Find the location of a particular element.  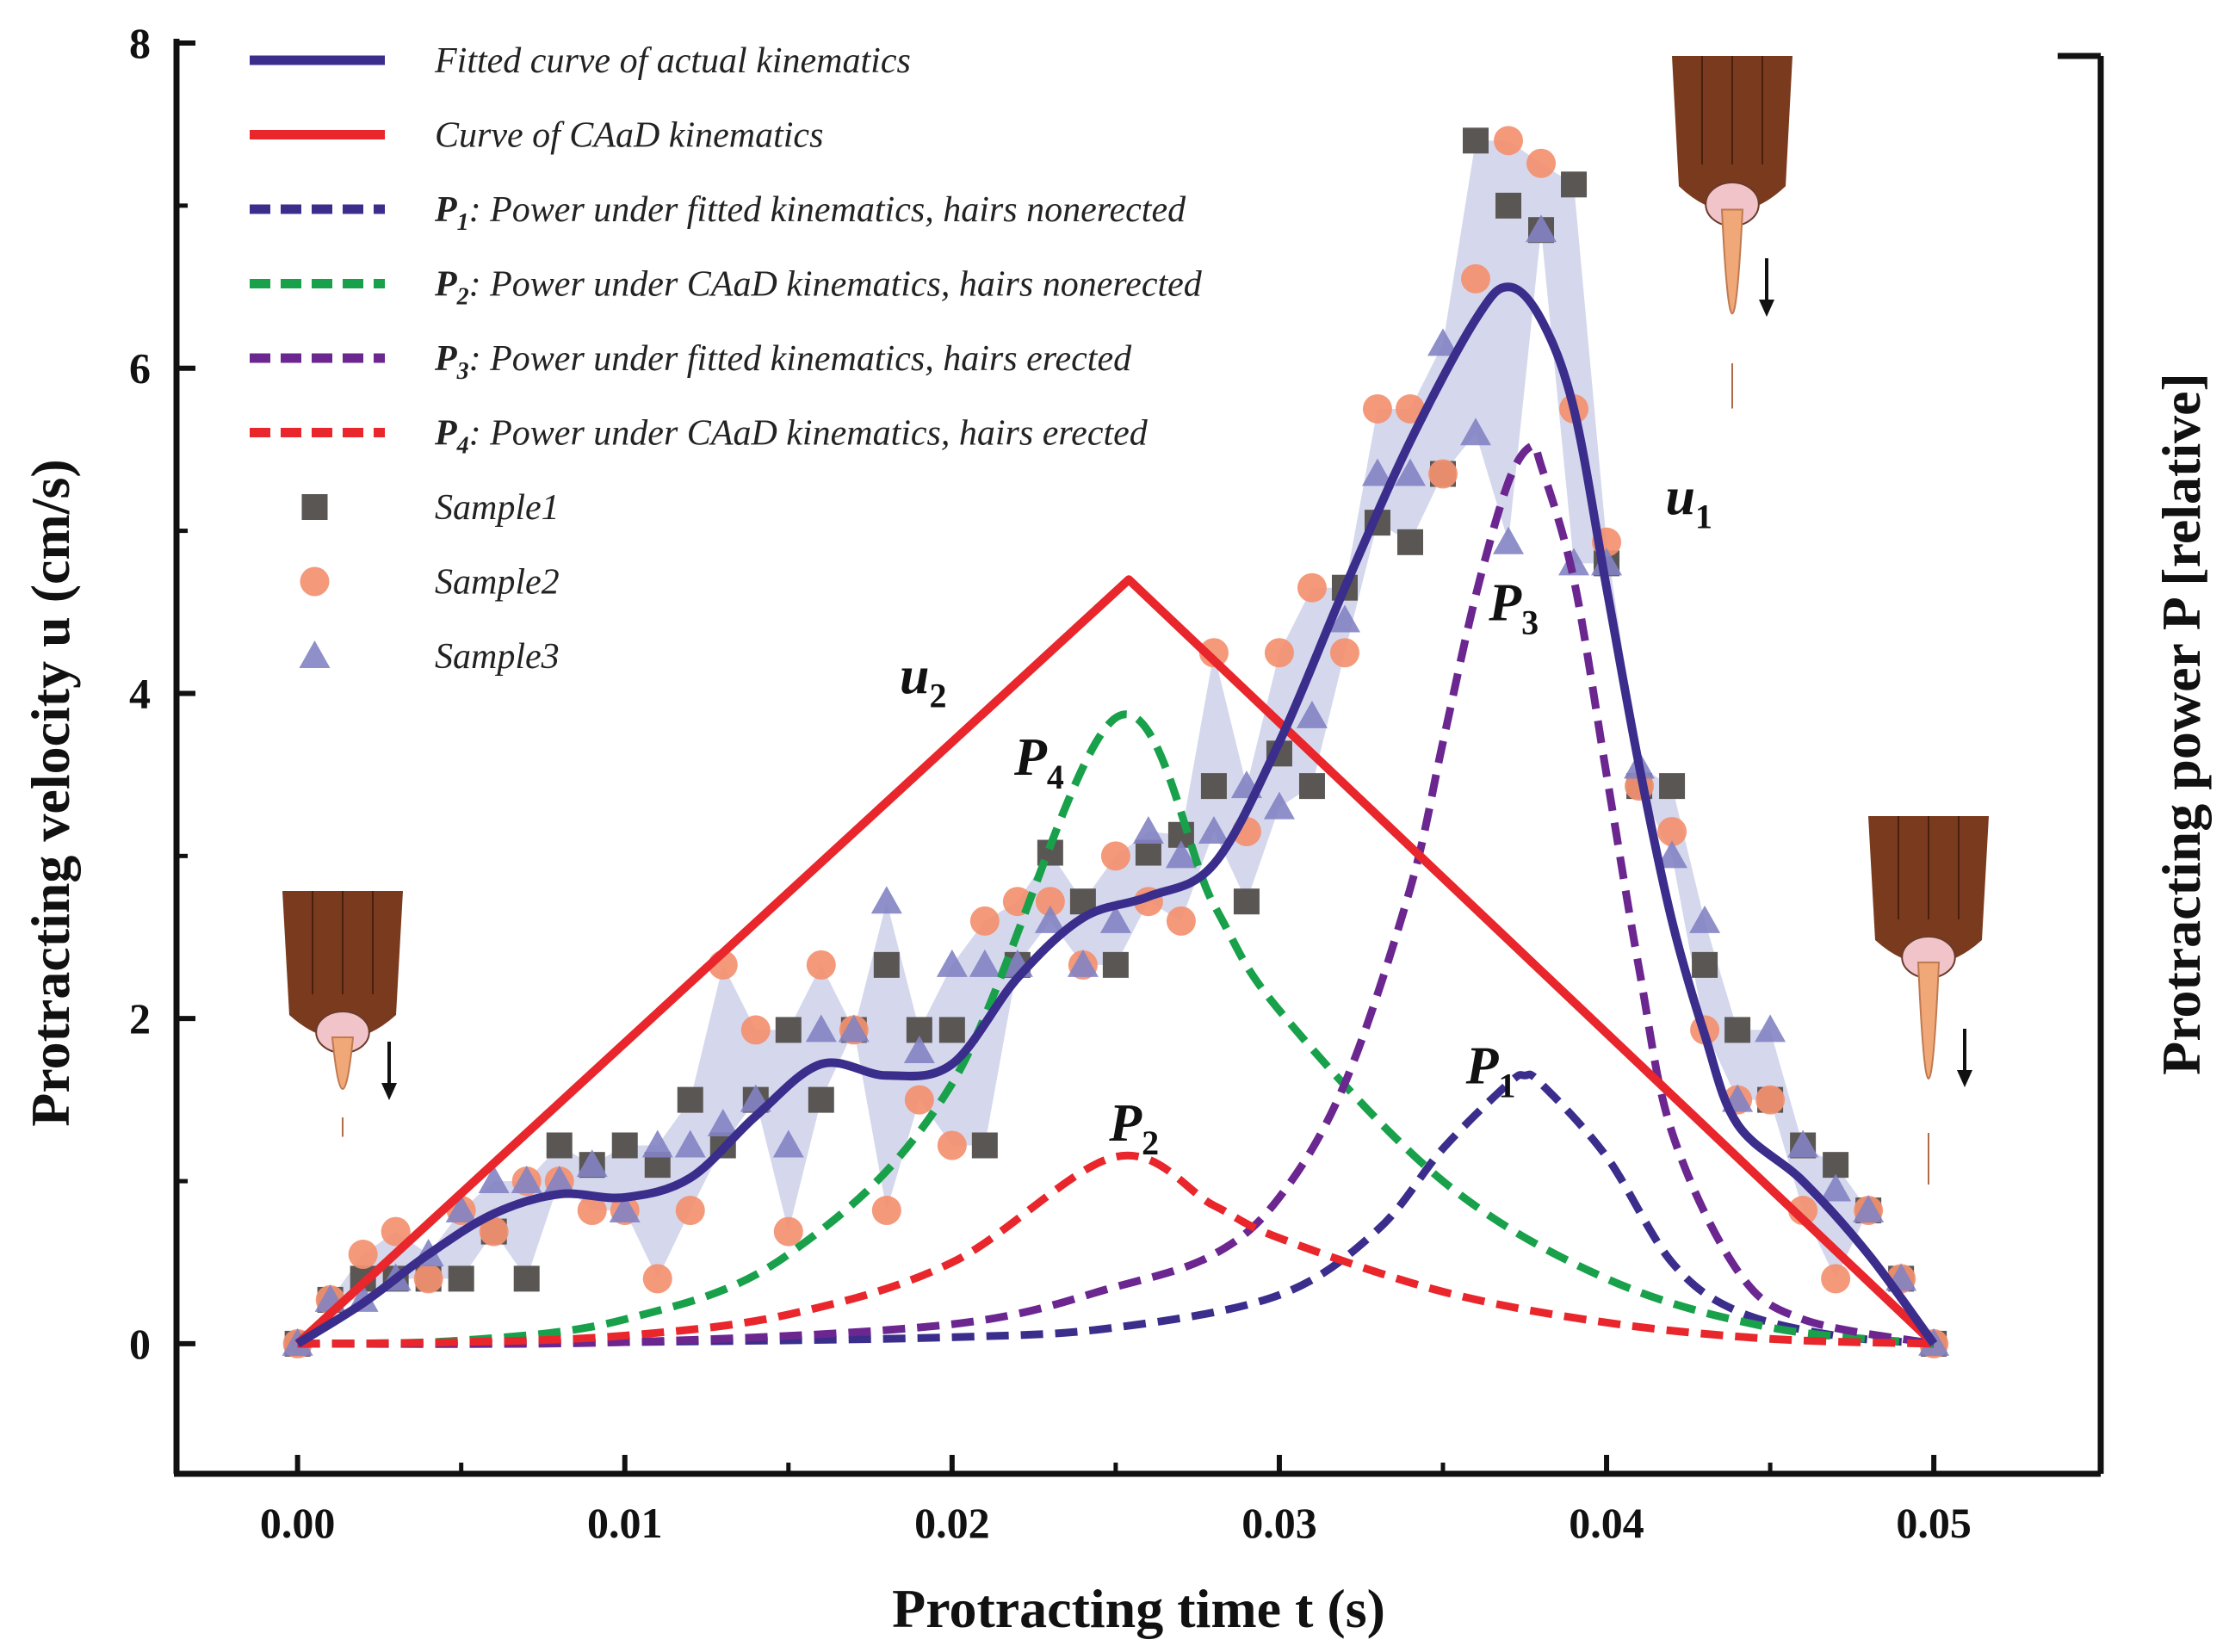

annotation-p1: P1 is located at coordinates (1490, 1071).